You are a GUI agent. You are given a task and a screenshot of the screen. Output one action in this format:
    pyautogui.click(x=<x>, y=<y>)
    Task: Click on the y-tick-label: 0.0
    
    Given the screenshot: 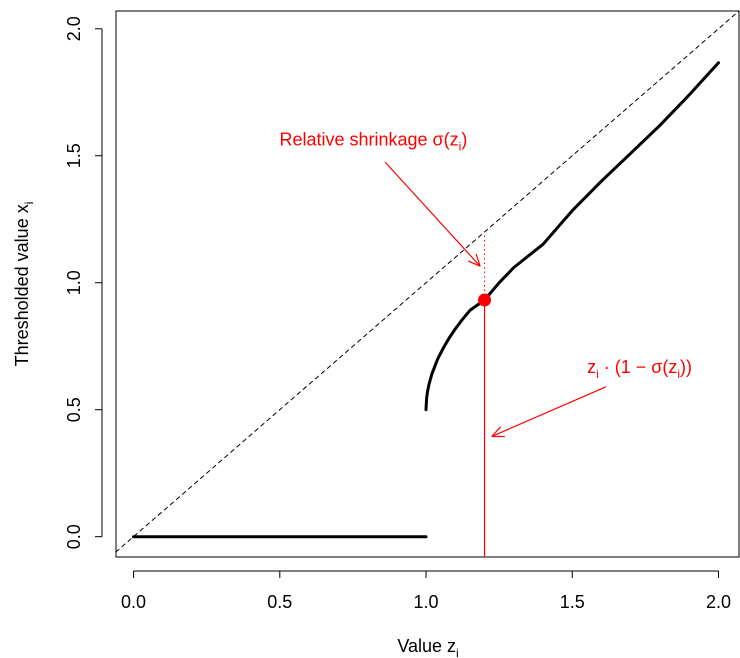 What is the action you would take?
    pyautogui.click(x=74, y=536)
    